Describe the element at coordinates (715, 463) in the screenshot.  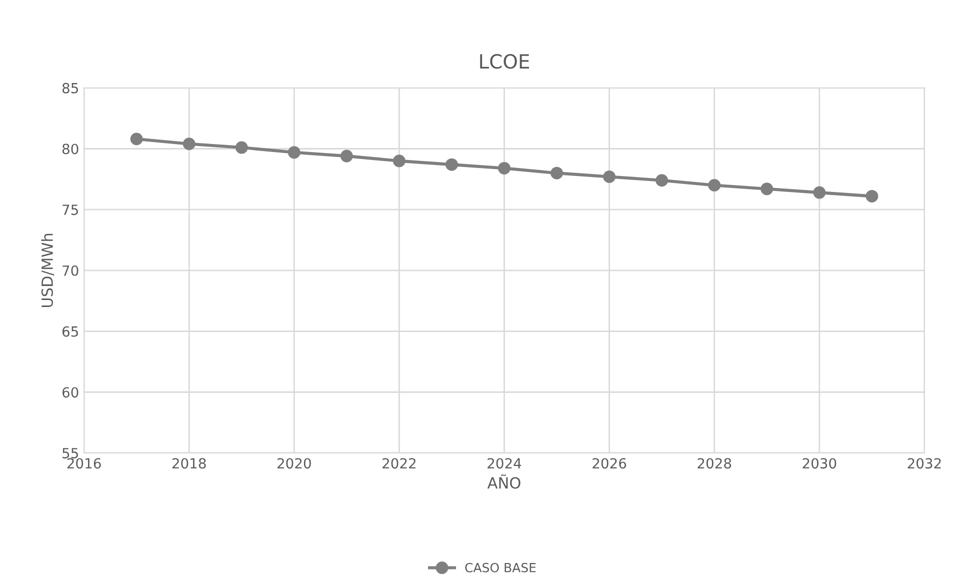
I see `x-tick-label: 2028` at that location.